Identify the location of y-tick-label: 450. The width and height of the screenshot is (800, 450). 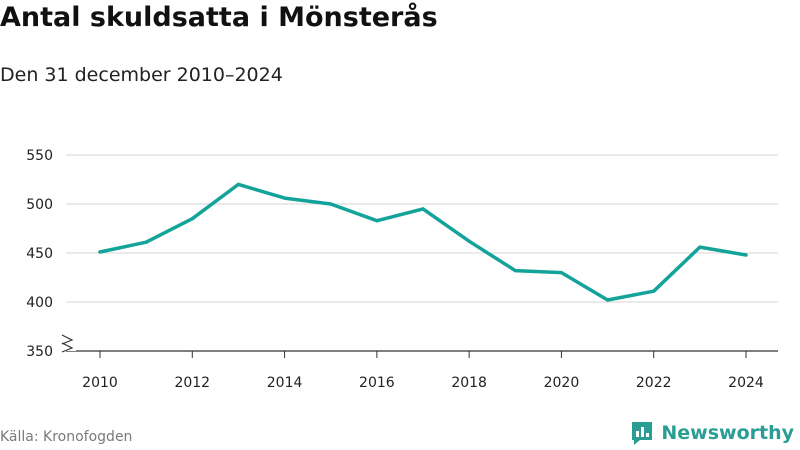
(39, 254).